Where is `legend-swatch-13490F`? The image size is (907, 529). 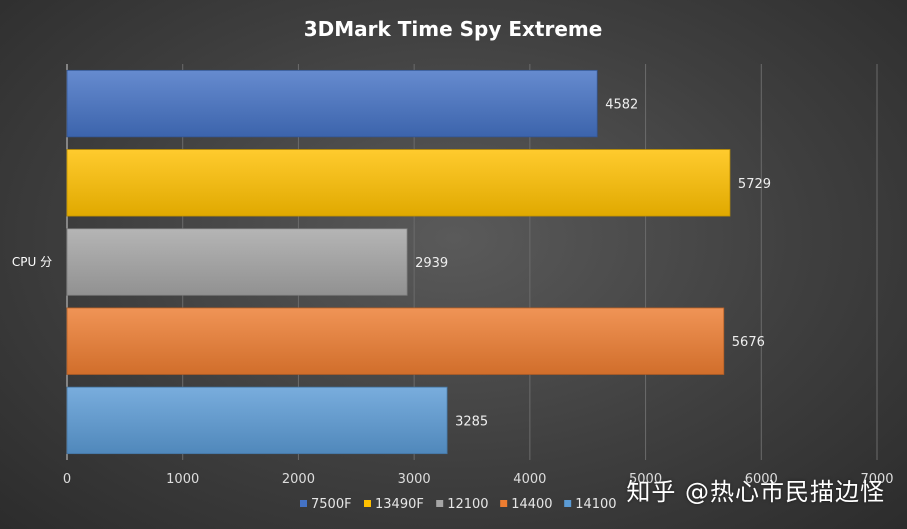 legend-swatch-13490F is located at coordinates (367, 503).